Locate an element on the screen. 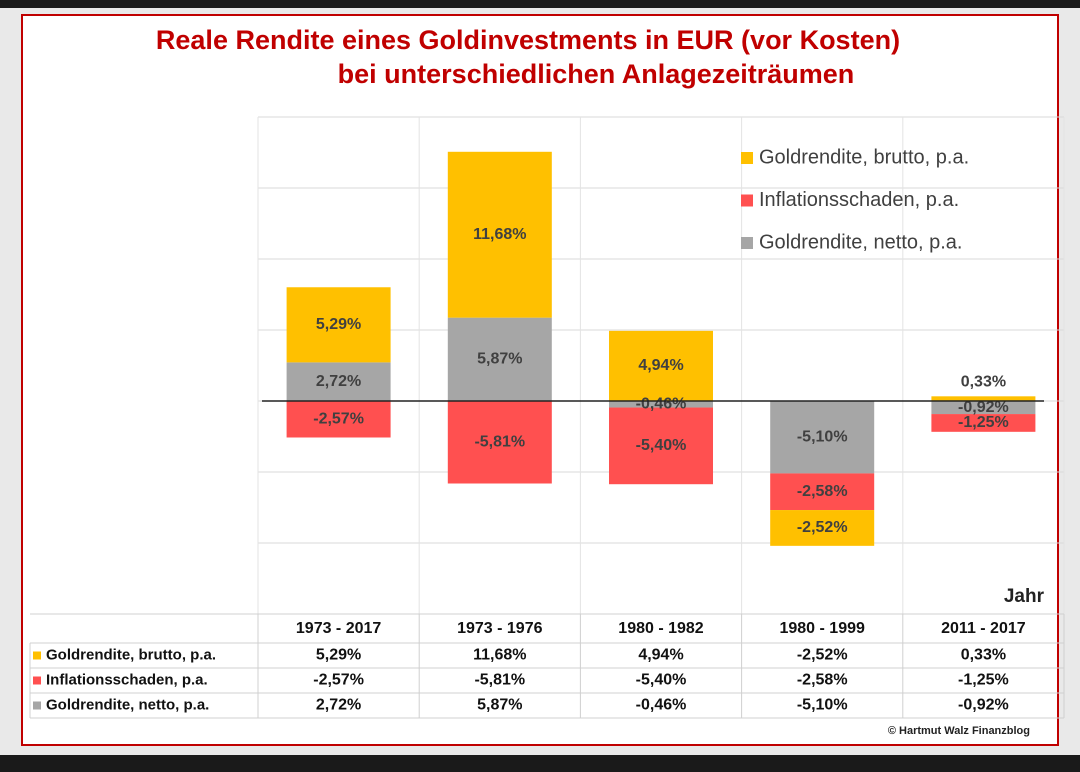 The height and width of the screenshot is (772, 1080). data-label: -2,52% is located at coordinates (822, 527).